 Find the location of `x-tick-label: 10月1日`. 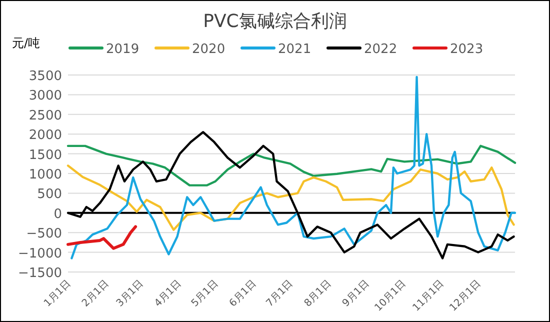

x-tick-label: 10月1日 is located at coordinates (390, 296).